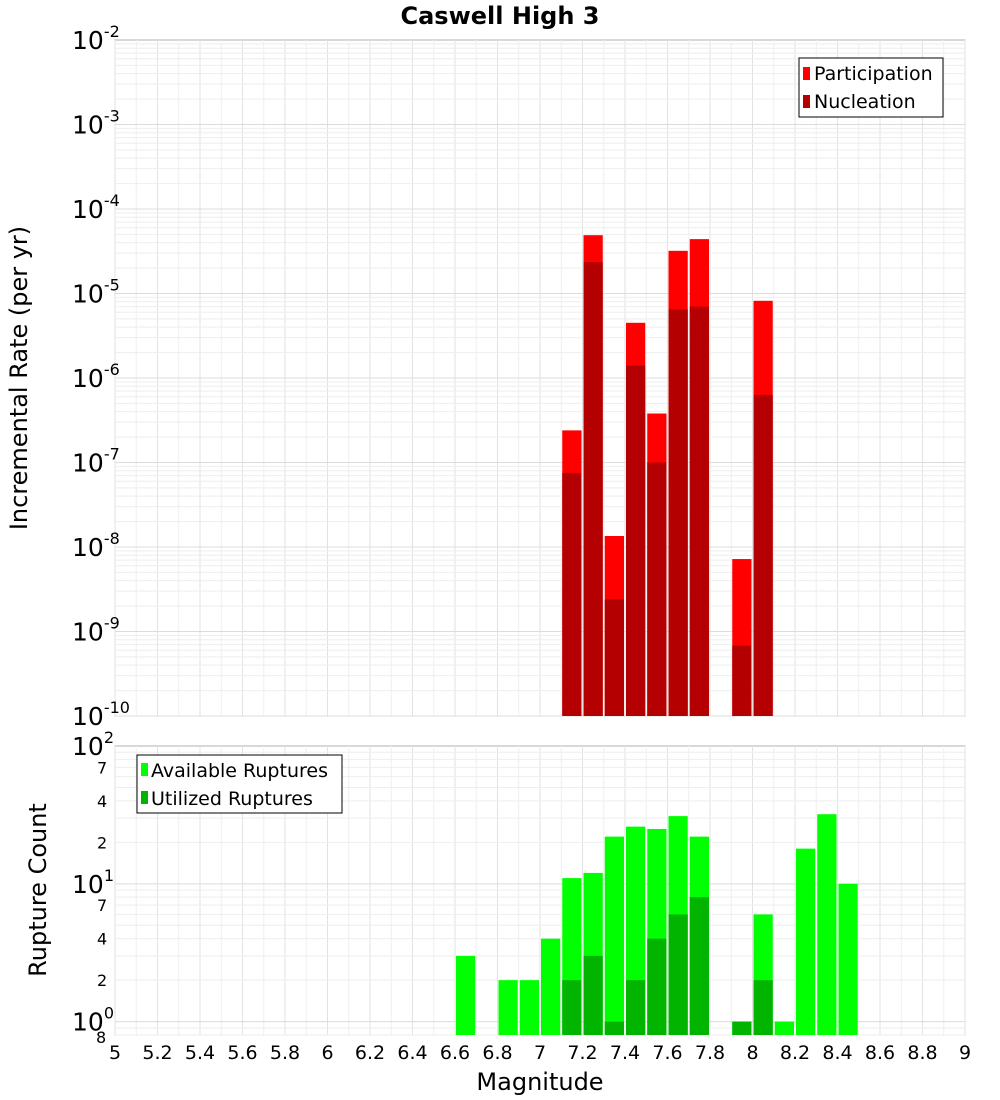 The image size is (1000, 1100). What do you see at coordinates (880, 1053) in the screenshot?
I see `x-tick-label: 8.6` at bounding box center [880, 1053].